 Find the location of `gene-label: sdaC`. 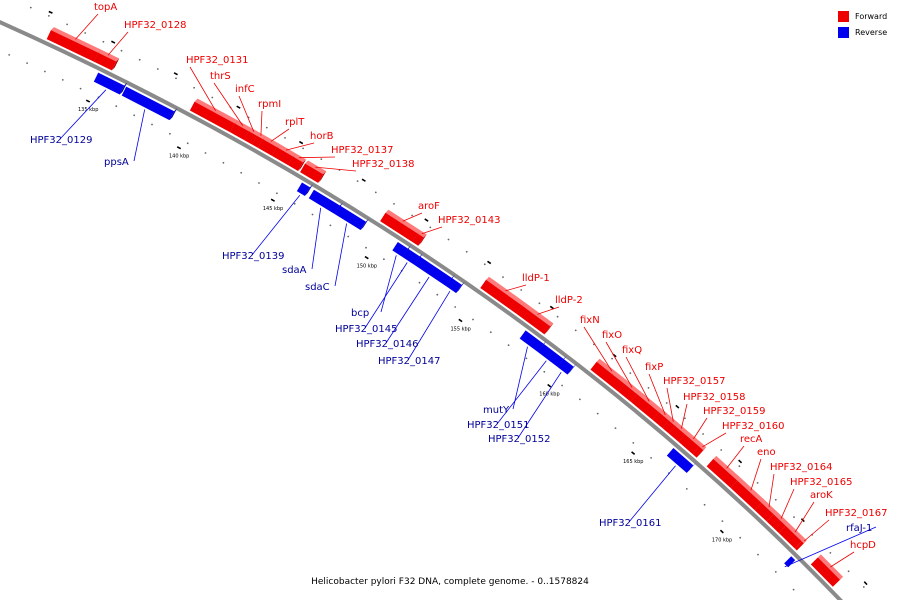

gene-label: sdaC is located at coordinates (317, 287).